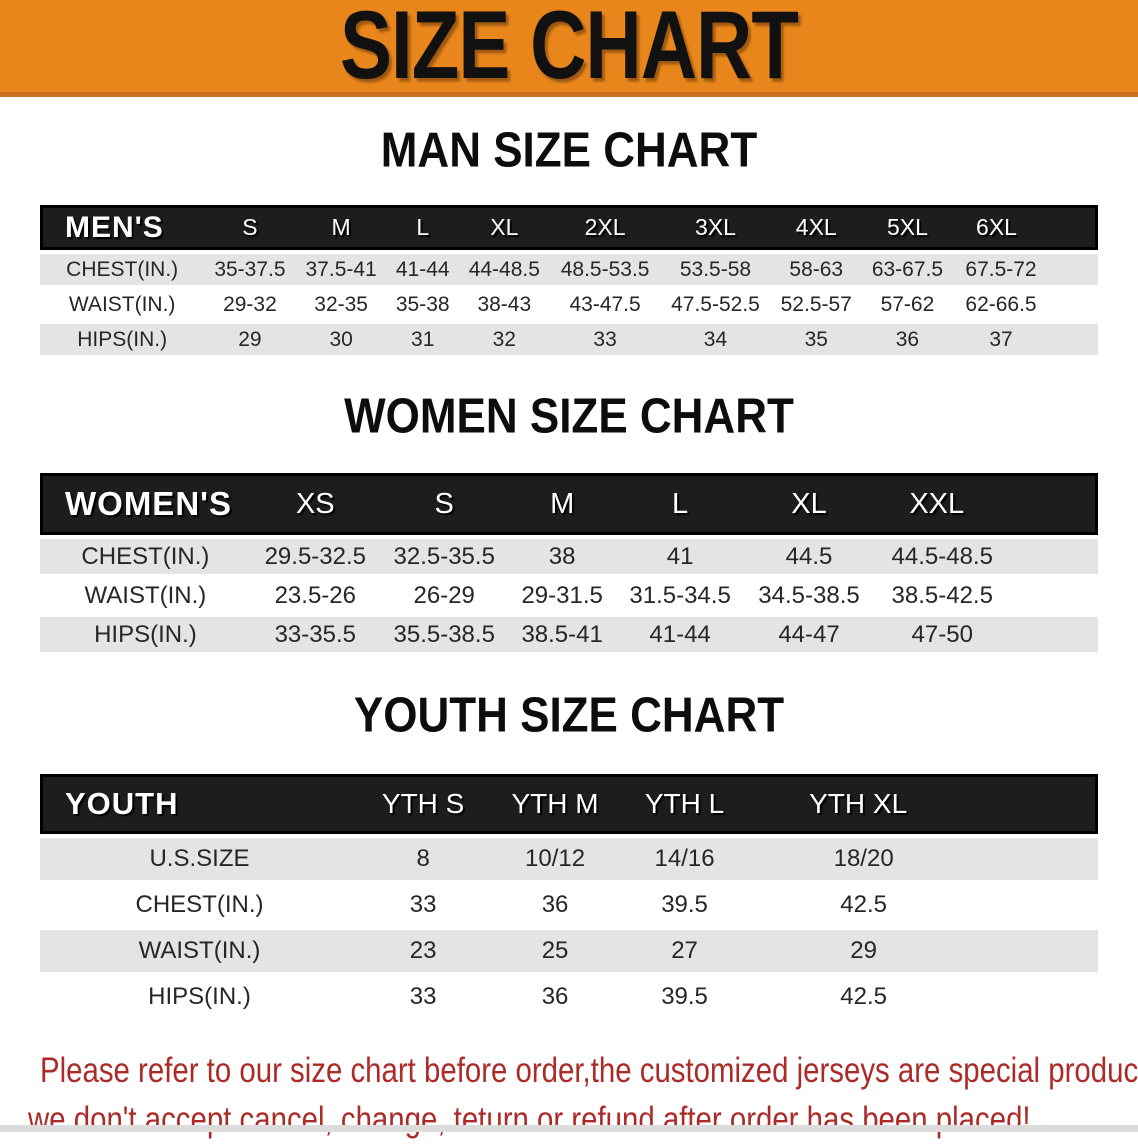 The image size is (1138, 1144). I want to click on measurement-value: 47.5-52.5, so click(715, 304).